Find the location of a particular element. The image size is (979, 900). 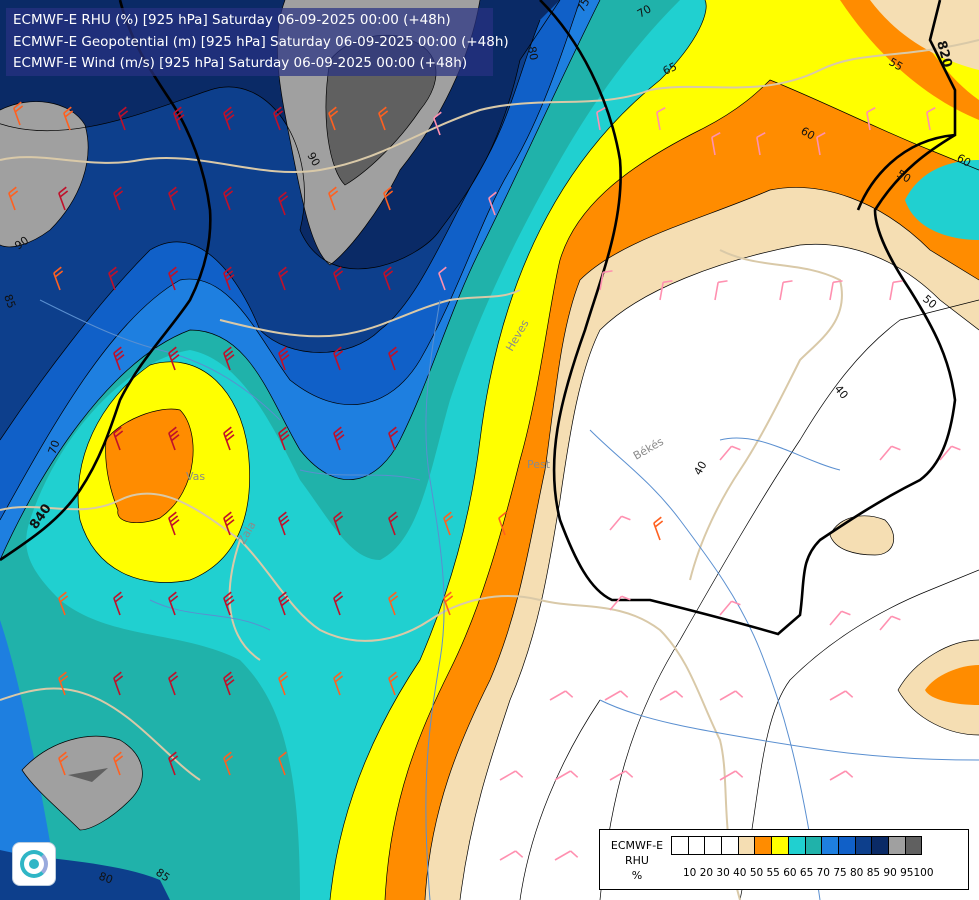

legend-tick-label: 55 is located at coordinates (773, 873).